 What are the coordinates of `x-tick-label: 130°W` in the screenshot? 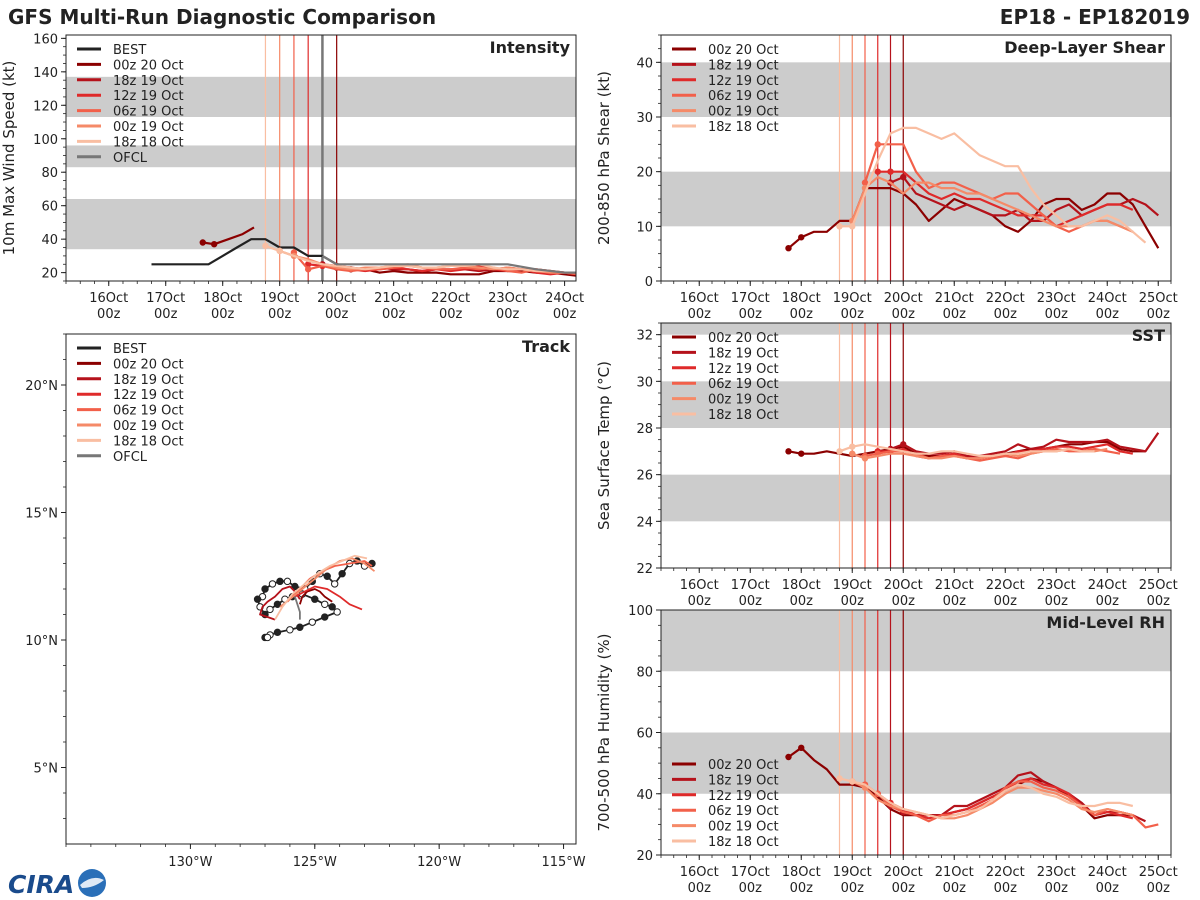 It's located at (190, 862).